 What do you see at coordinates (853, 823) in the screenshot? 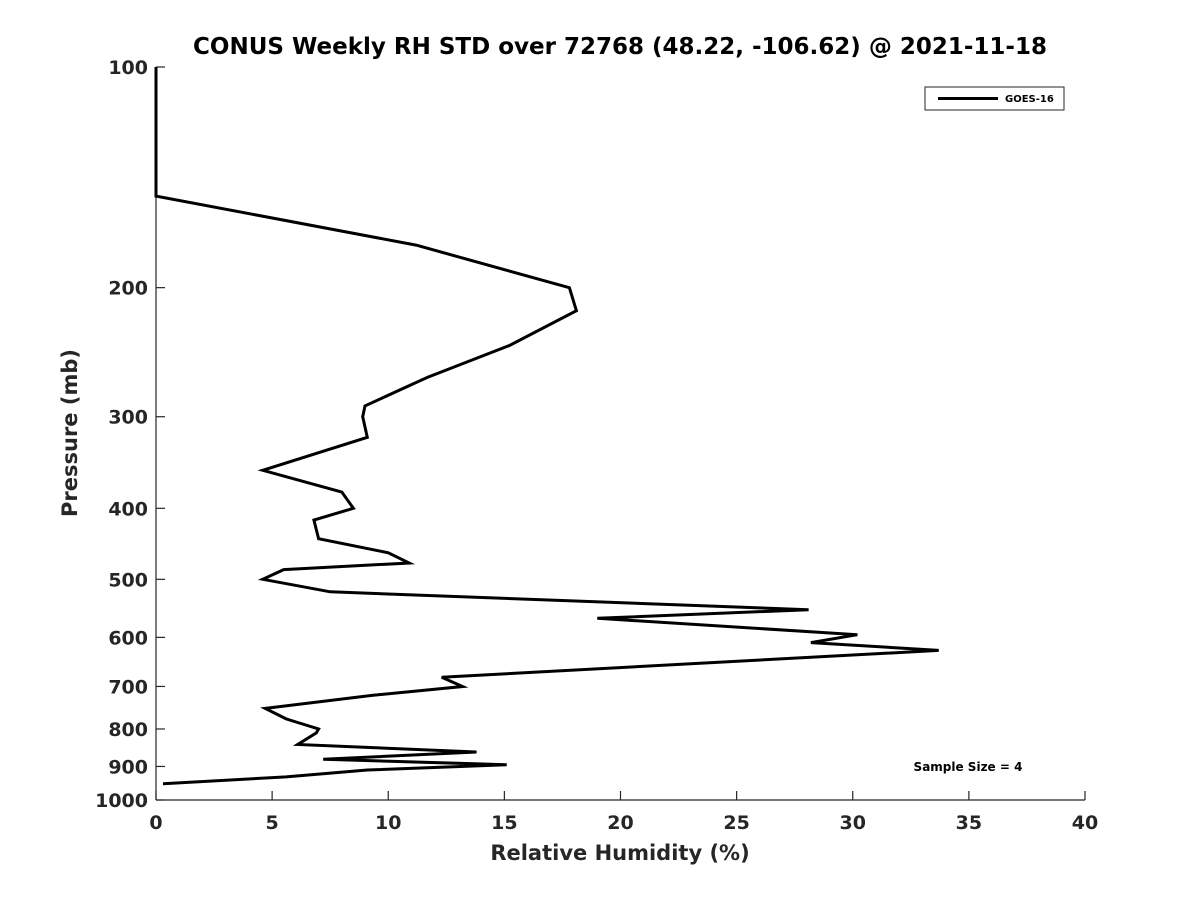
I see `x-tick-label: 30` at bounding box center [853, 823].